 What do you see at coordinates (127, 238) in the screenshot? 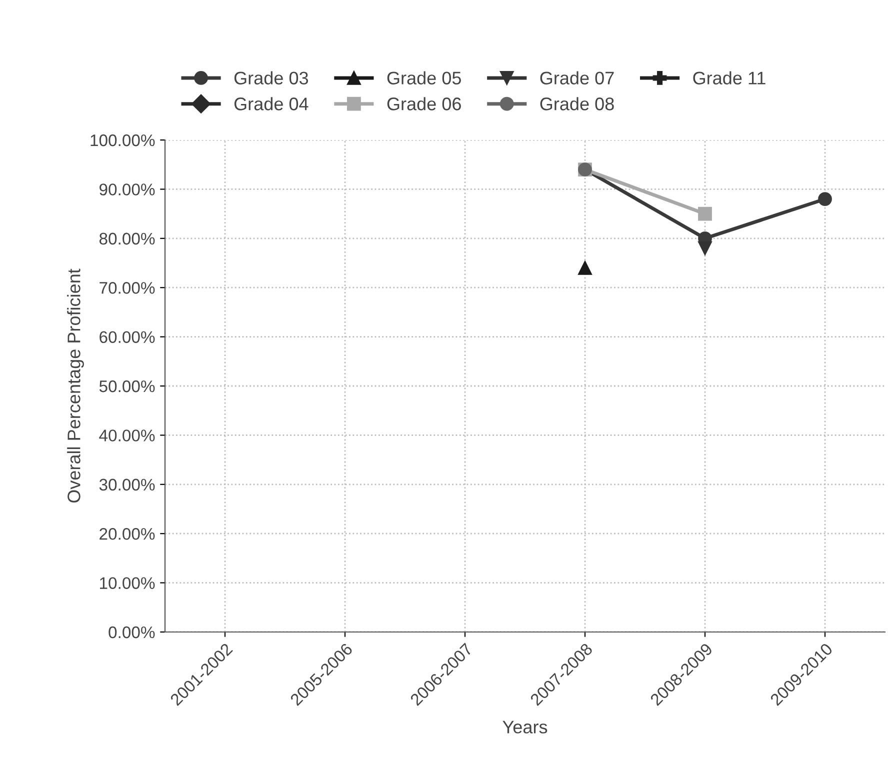
I see `y-tick-label: 80.00%` at bounding box center [127, 238].